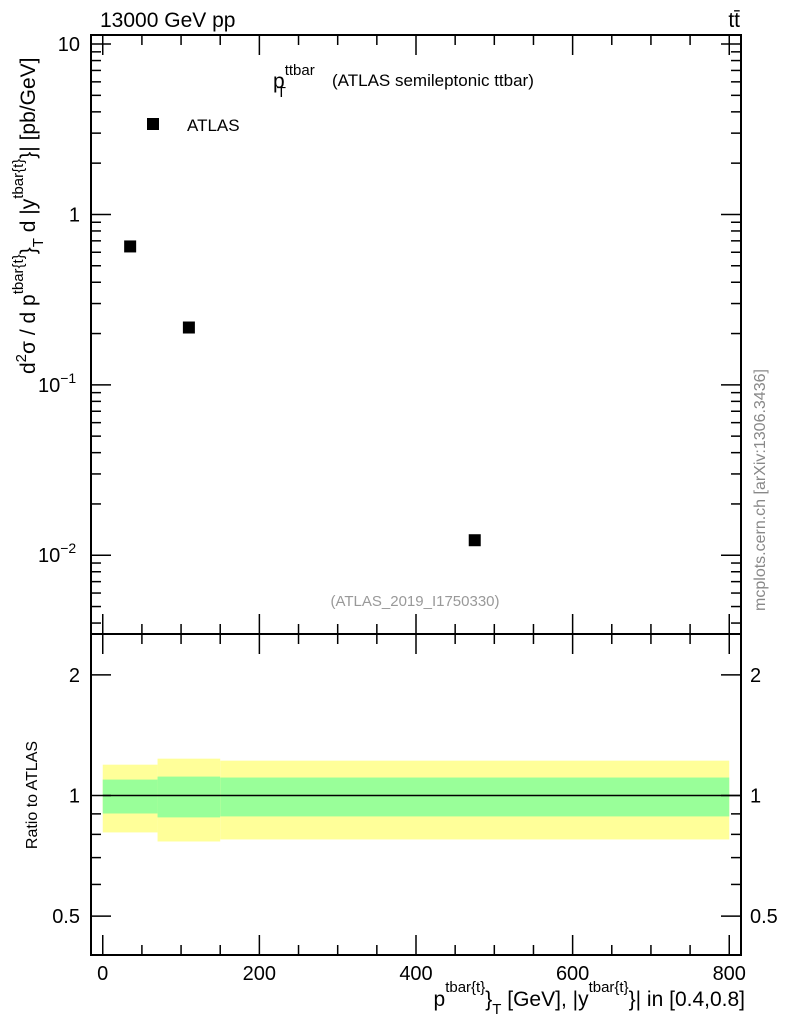 Image resolution: width=786 pixels, height=1024 pixels. Describe the element at coordinates (74, 215) in the screenshot. I see `y-tick-label: 1` at that location.